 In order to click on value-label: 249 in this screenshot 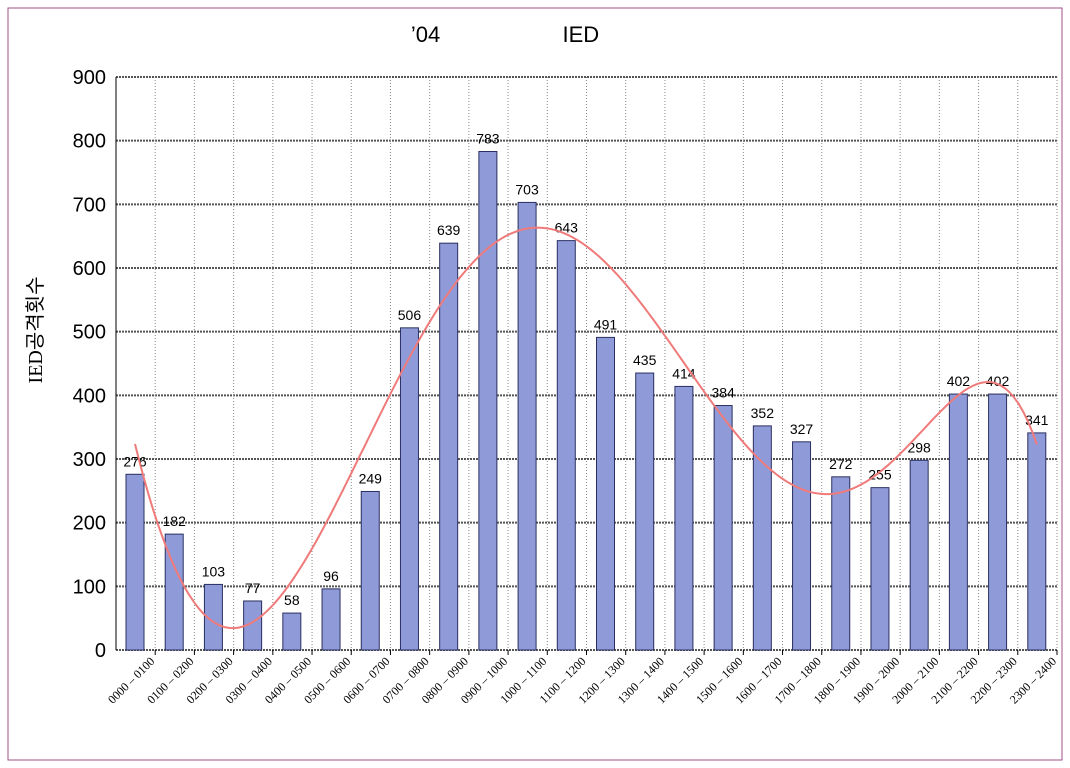, I will do `click(371, 478)`.